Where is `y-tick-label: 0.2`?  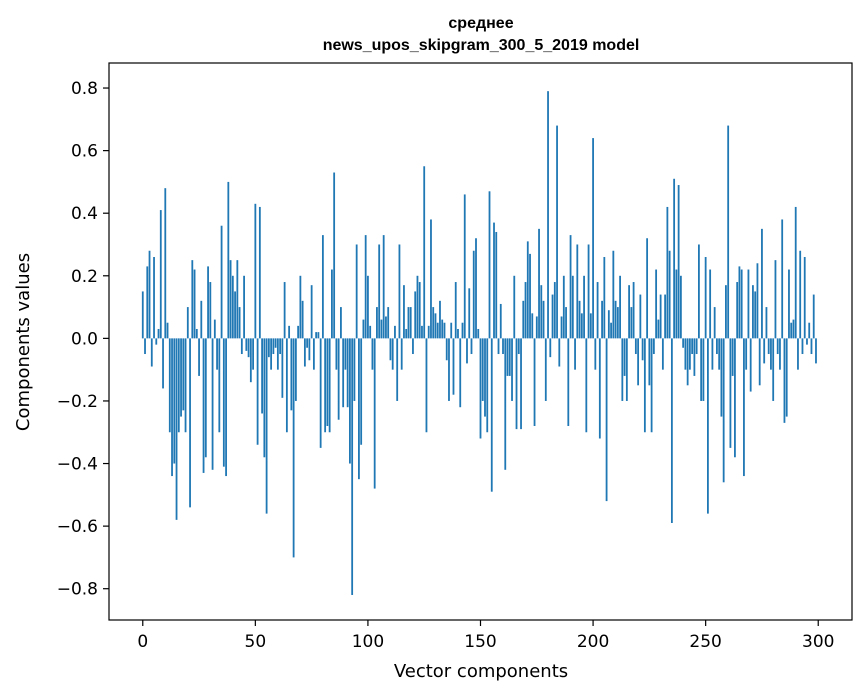
y-tick-label: 0.2 is located at coordinates (84, 277).